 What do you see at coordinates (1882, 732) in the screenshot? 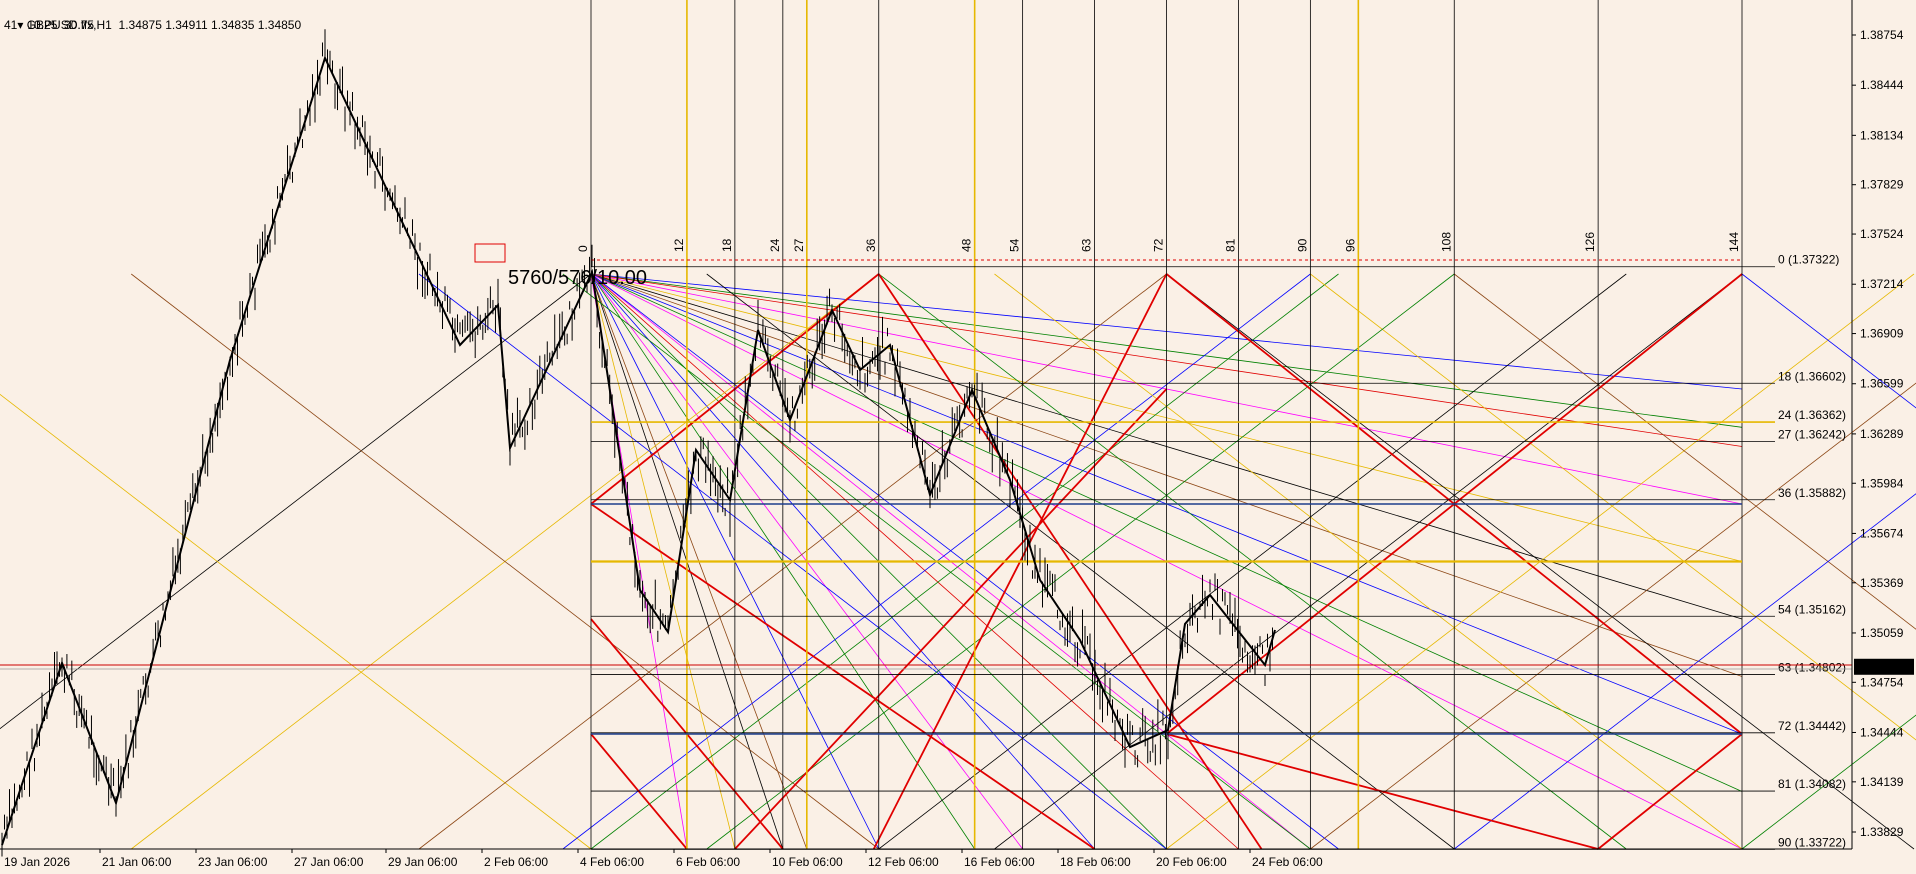
I see `price-tick-label: 1.34444` at bounding box center [1882, 732].